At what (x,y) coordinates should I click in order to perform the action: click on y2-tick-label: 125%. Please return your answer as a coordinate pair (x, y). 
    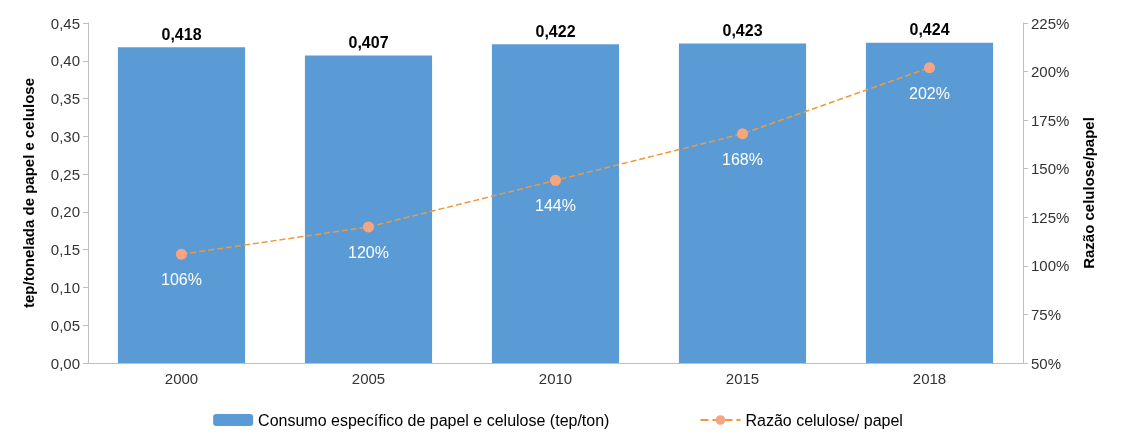
    Looking at the image, I should click on (1050, 217).